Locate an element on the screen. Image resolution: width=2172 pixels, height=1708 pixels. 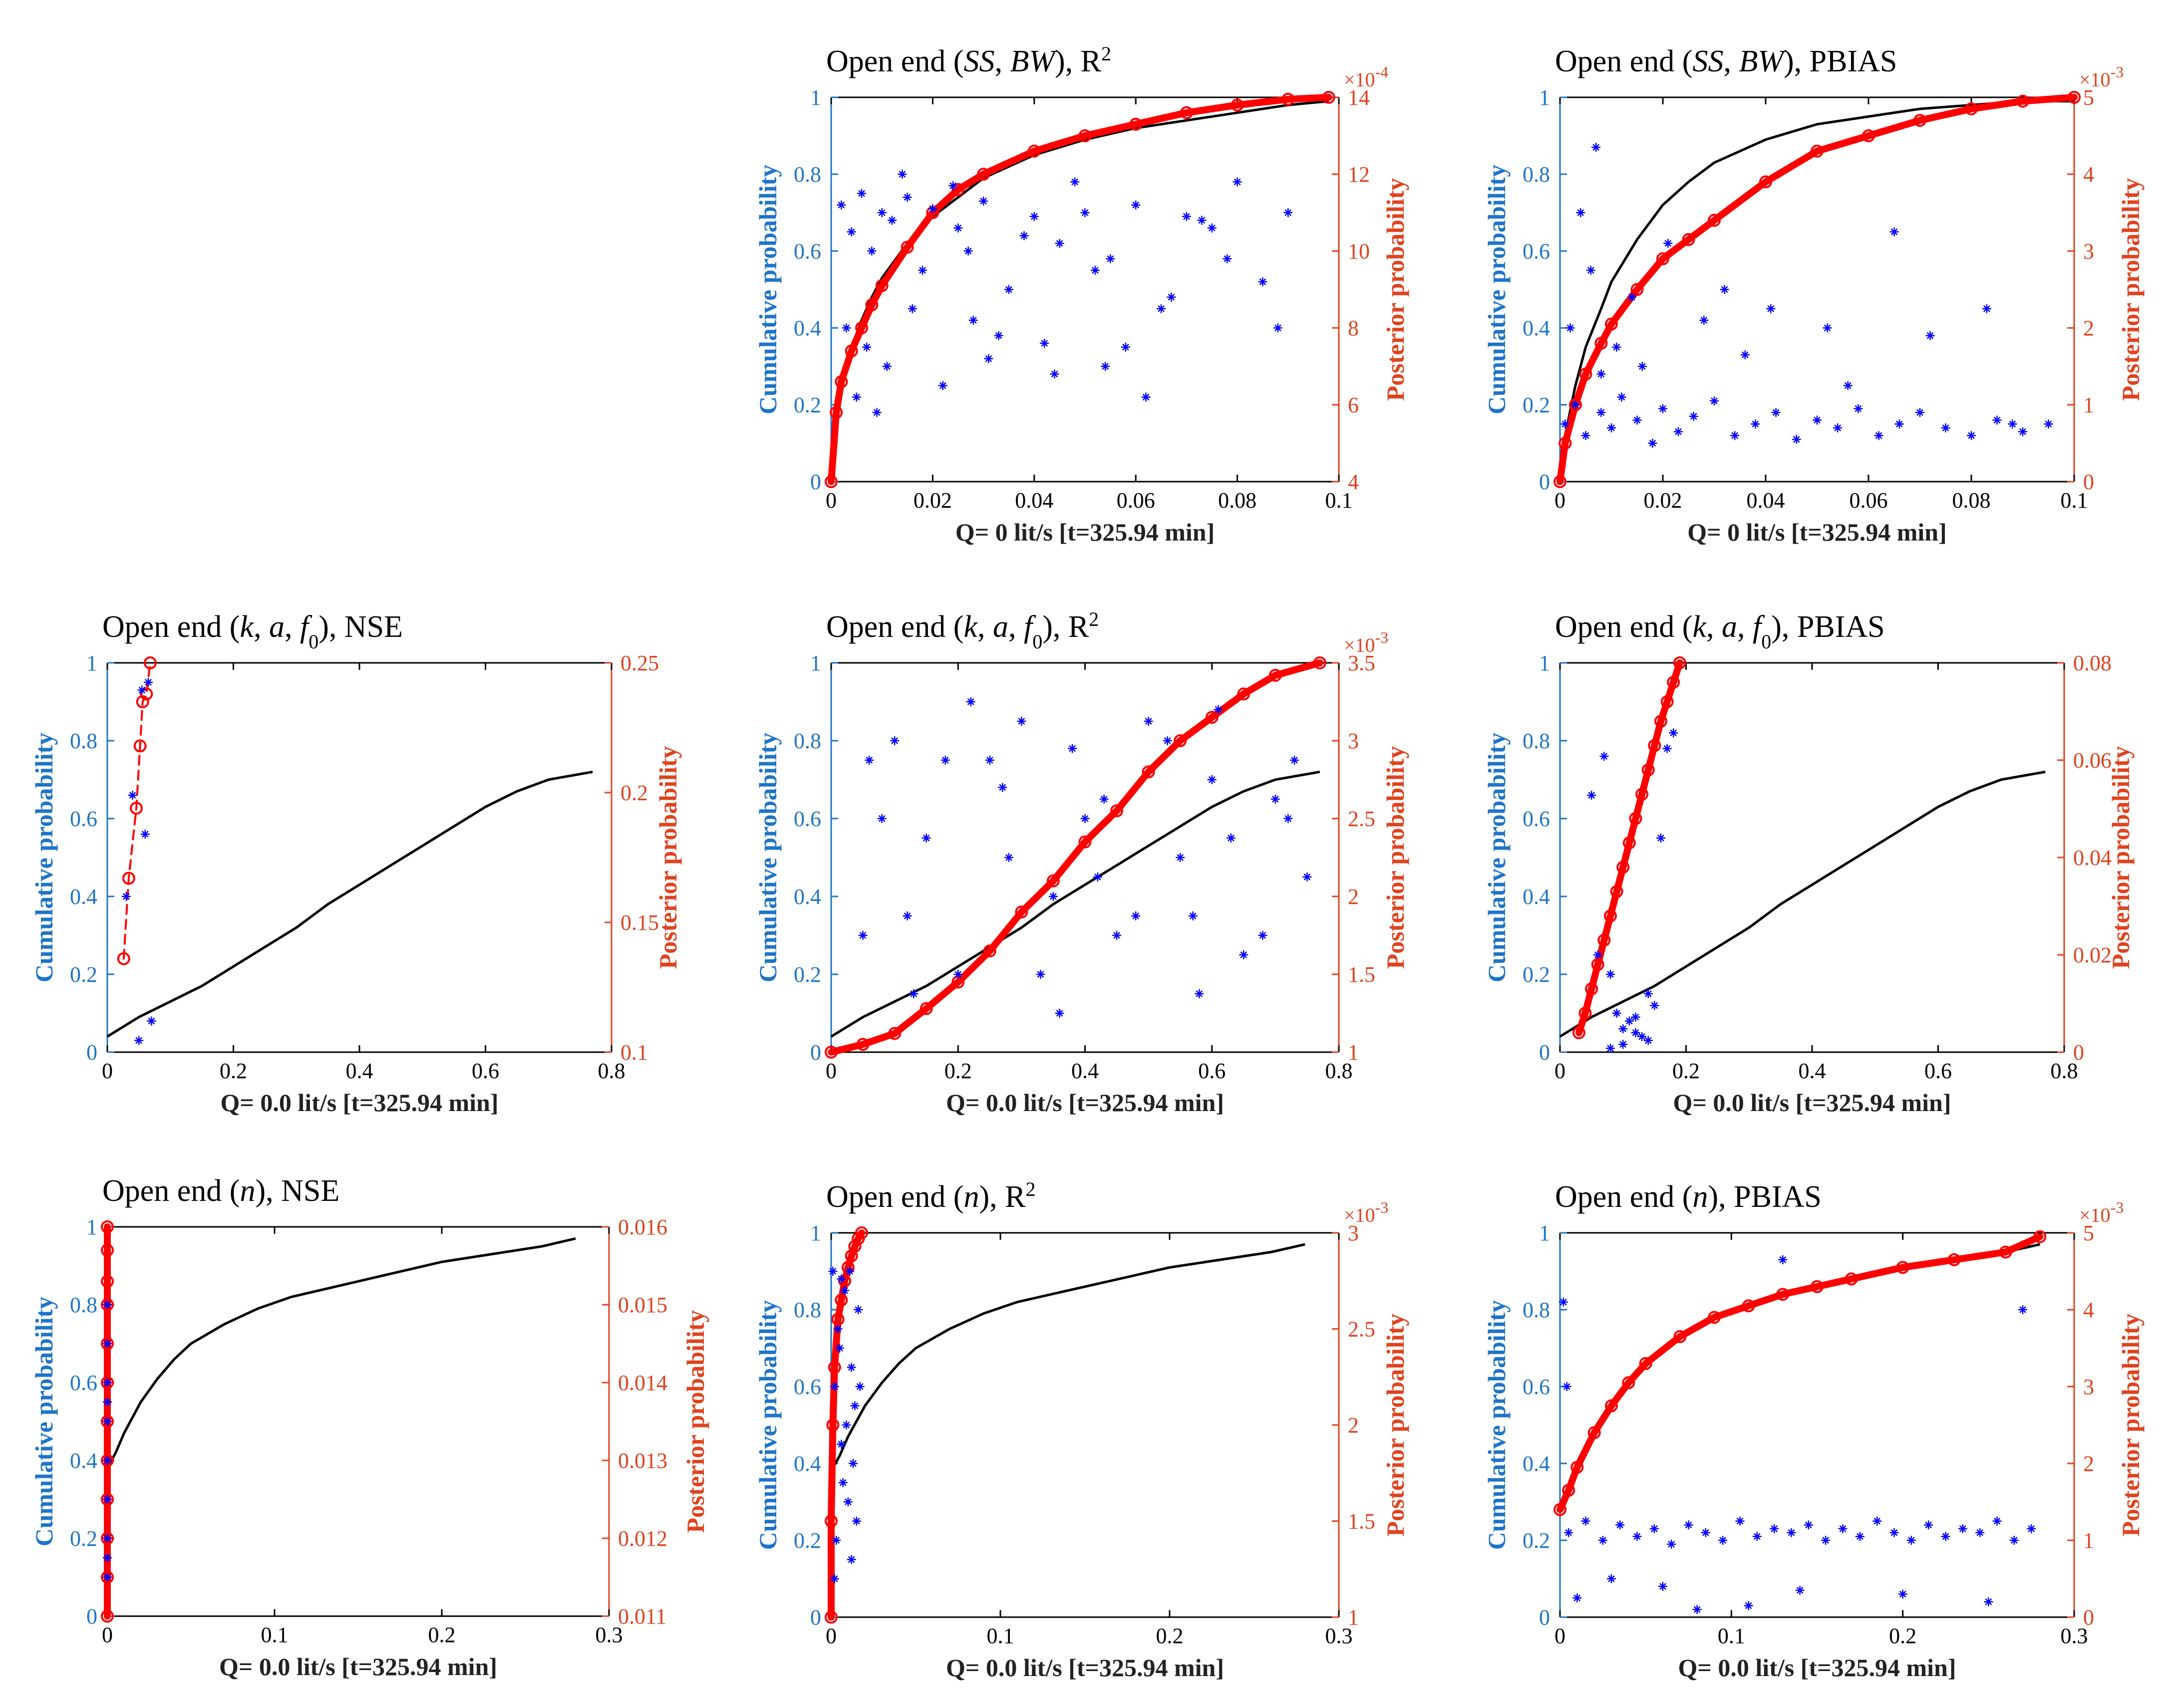
y-tick-label-left: 0.6 is located at coordinates (83, 1383).